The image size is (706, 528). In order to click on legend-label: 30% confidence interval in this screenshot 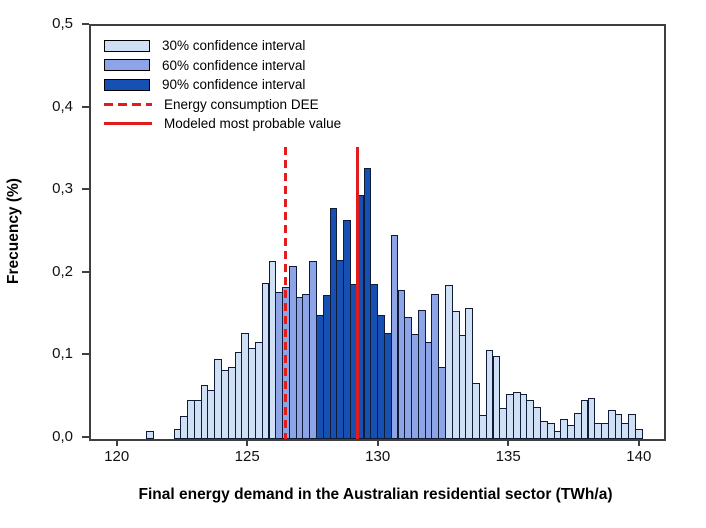, I will do `click(234, 46)`.